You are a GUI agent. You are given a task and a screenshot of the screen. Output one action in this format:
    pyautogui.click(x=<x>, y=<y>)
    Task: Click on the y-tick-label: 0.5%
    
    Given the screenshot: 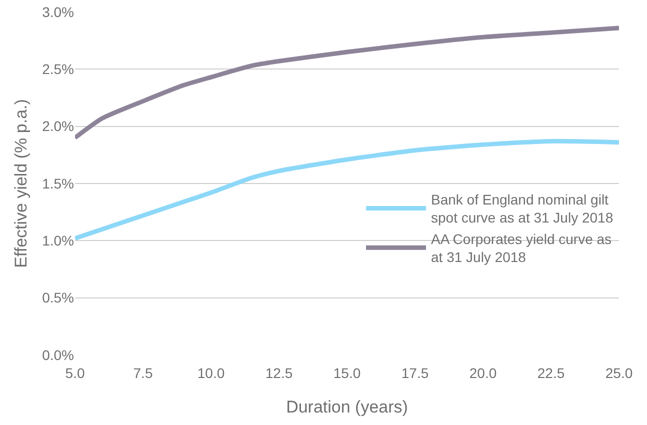 What is the action you would take?
    pyautogui.click(x=58, y=298)
    